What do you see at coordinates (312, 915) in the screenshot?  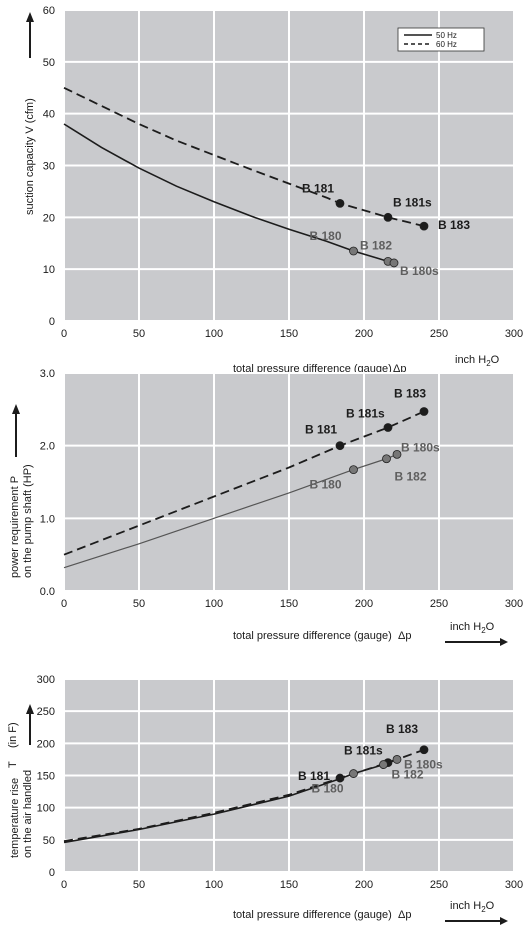 I see `x-axis-label: total pressure difference (gauge)` at bounding box center [312, 915].